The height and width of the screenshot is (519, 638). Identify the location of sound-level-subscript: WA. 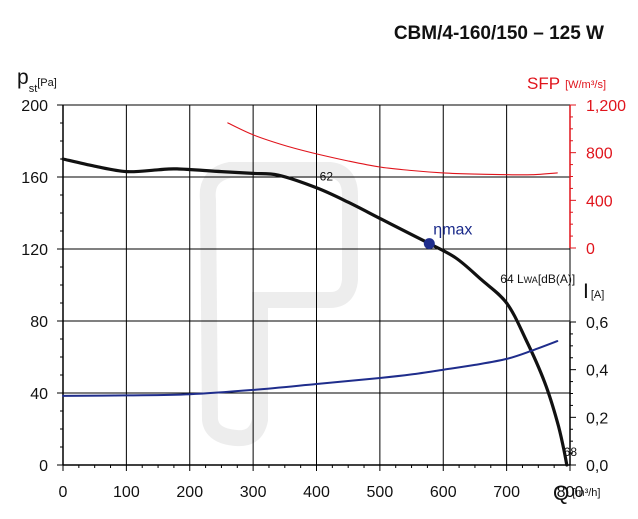
(531, 280).